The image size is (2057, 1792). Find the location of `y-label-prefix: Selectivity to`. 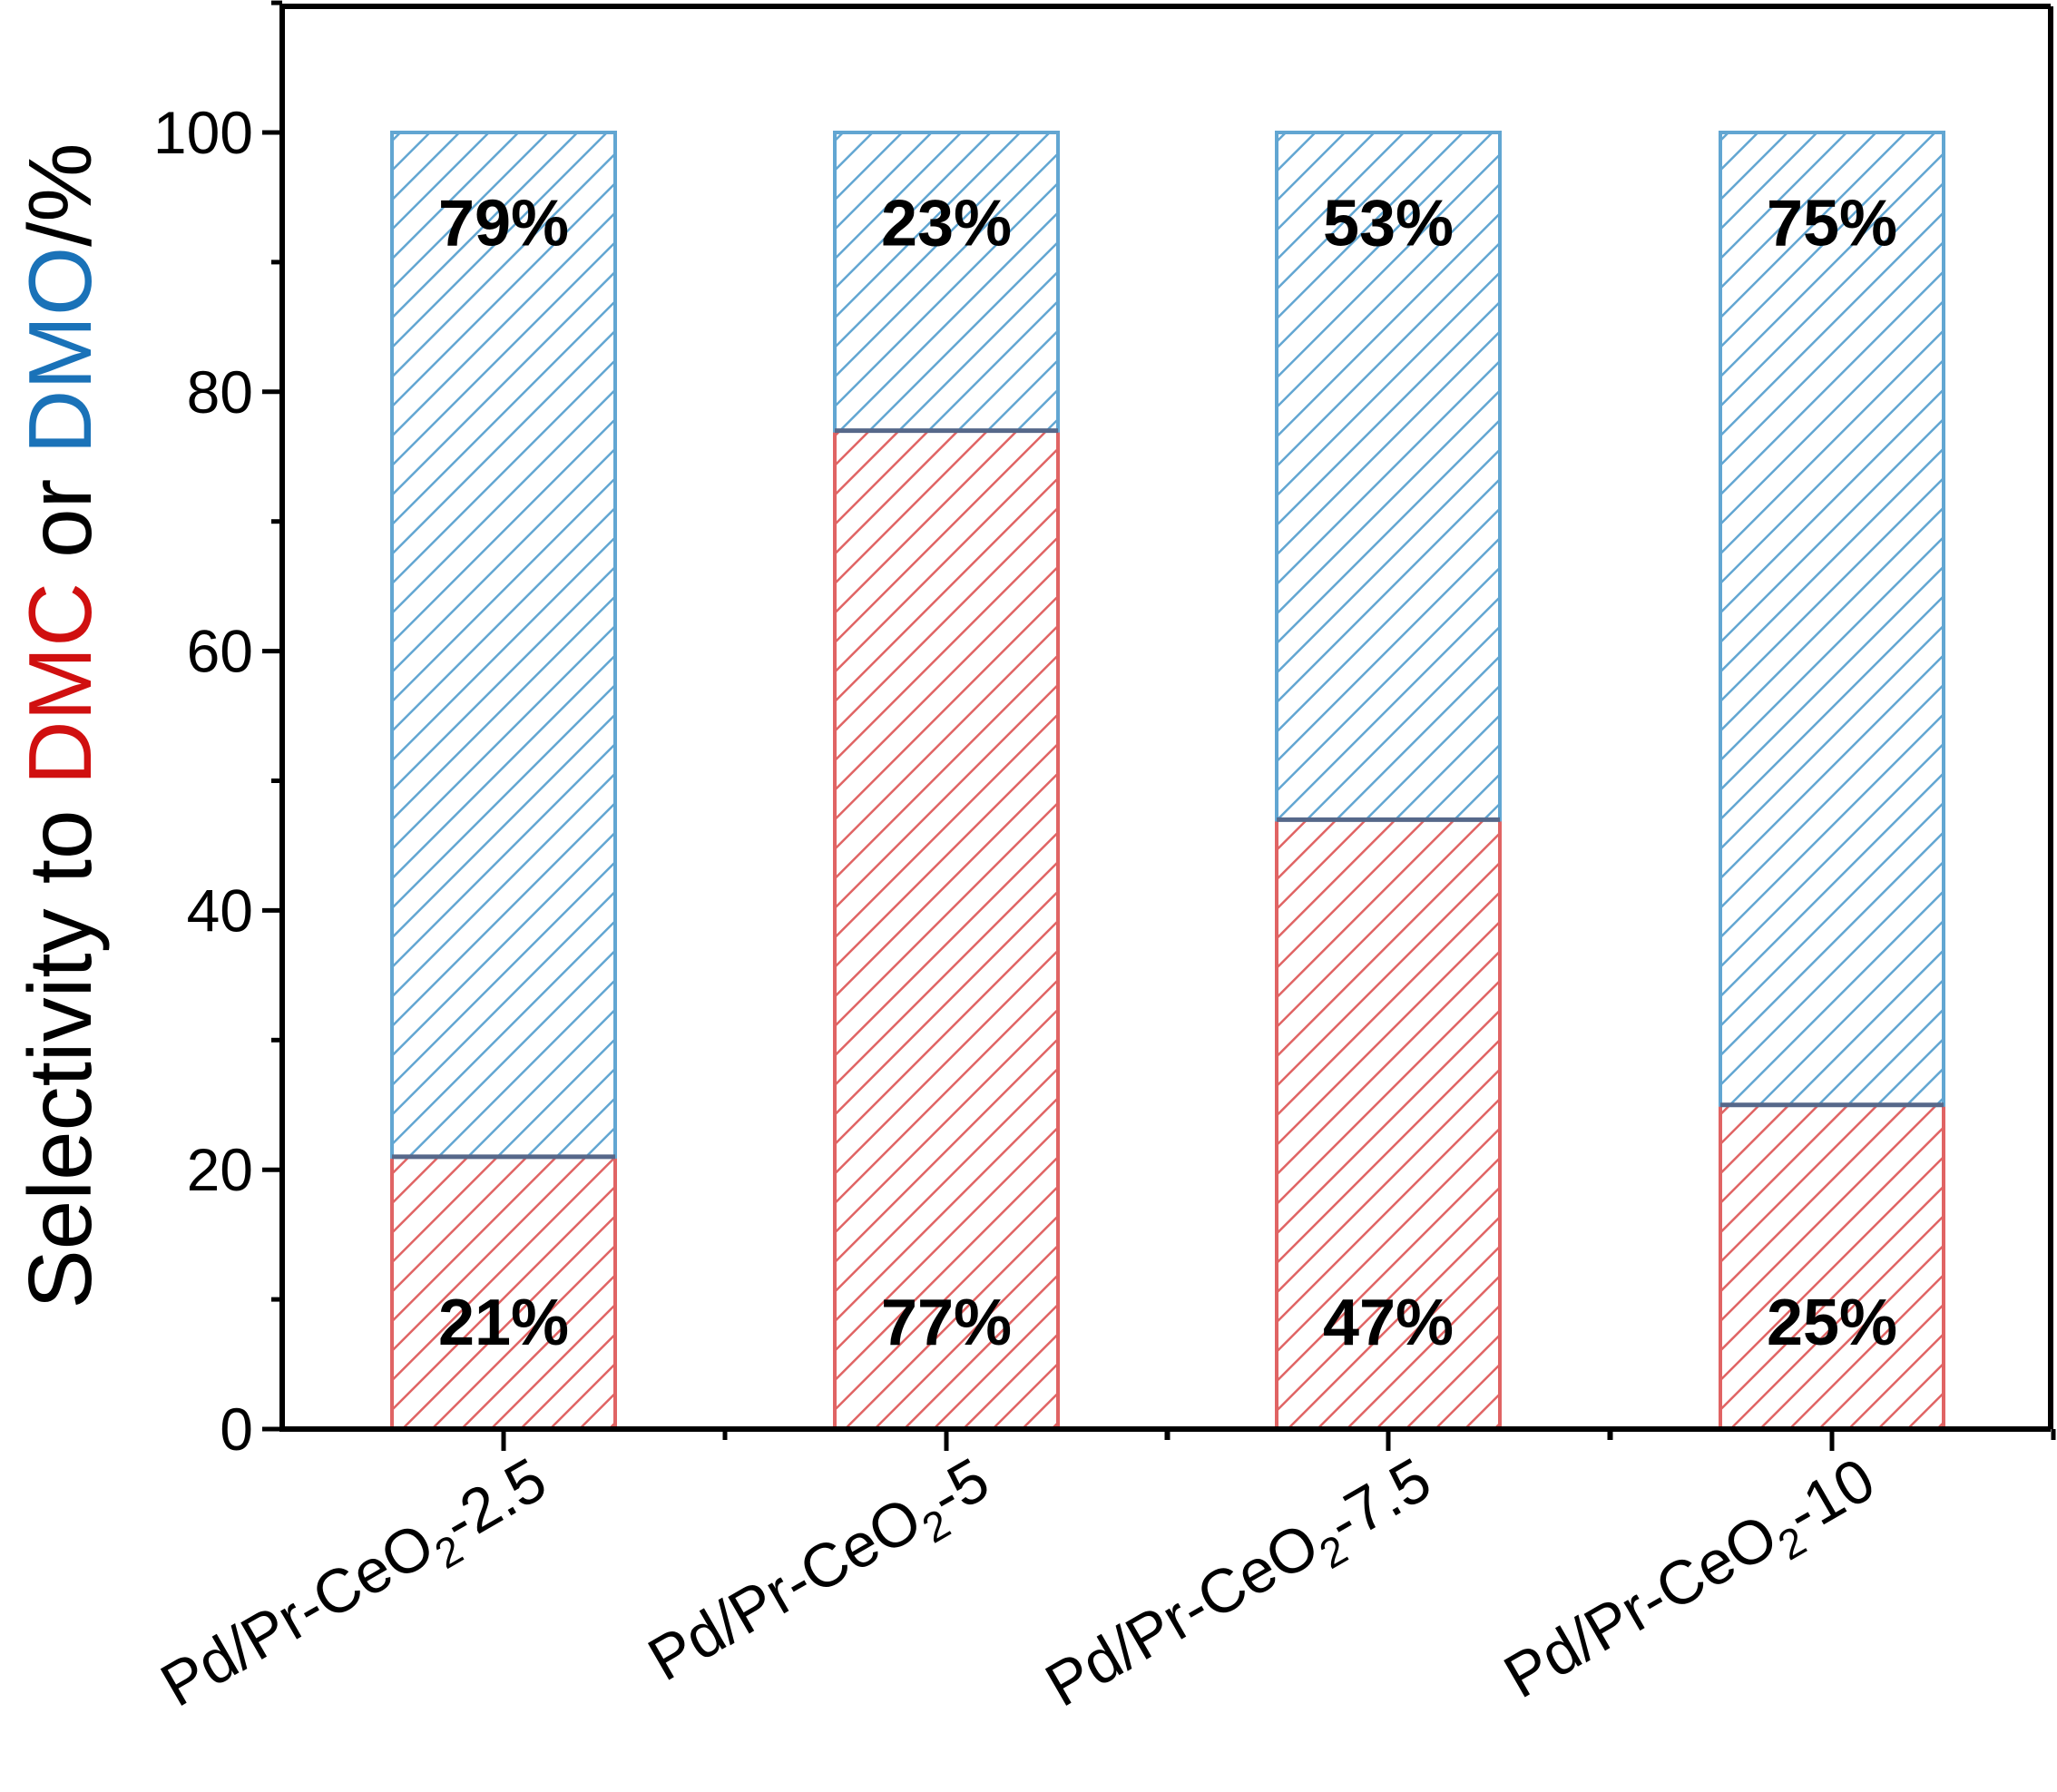

y-label-prefix: Selectivity to is located at coordinates (60, 1046).